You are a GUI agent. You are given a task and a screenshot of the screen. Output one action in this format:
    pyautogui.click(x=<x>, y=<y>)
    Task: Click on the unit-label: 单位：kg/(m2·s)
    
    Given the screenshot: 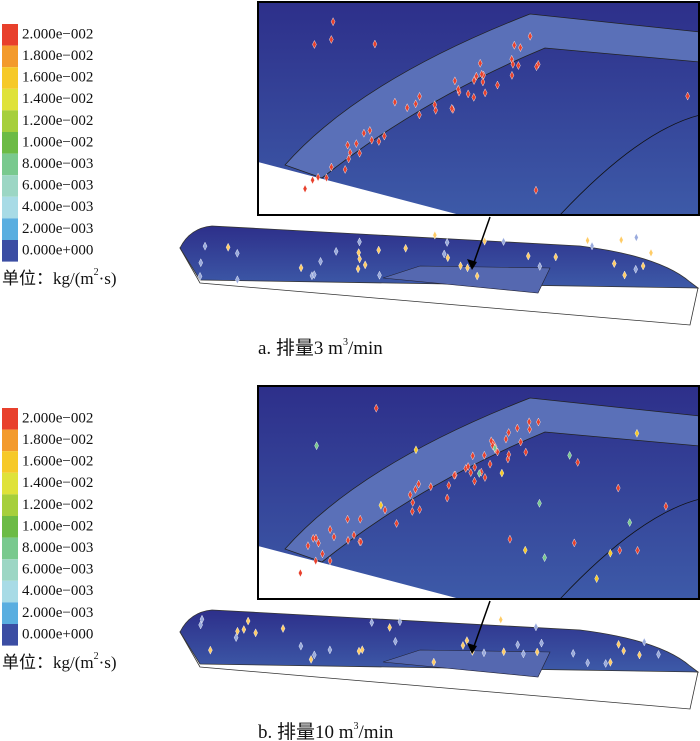 What is the action you would take?
    pyautogui.click(x=59, y=661)
    